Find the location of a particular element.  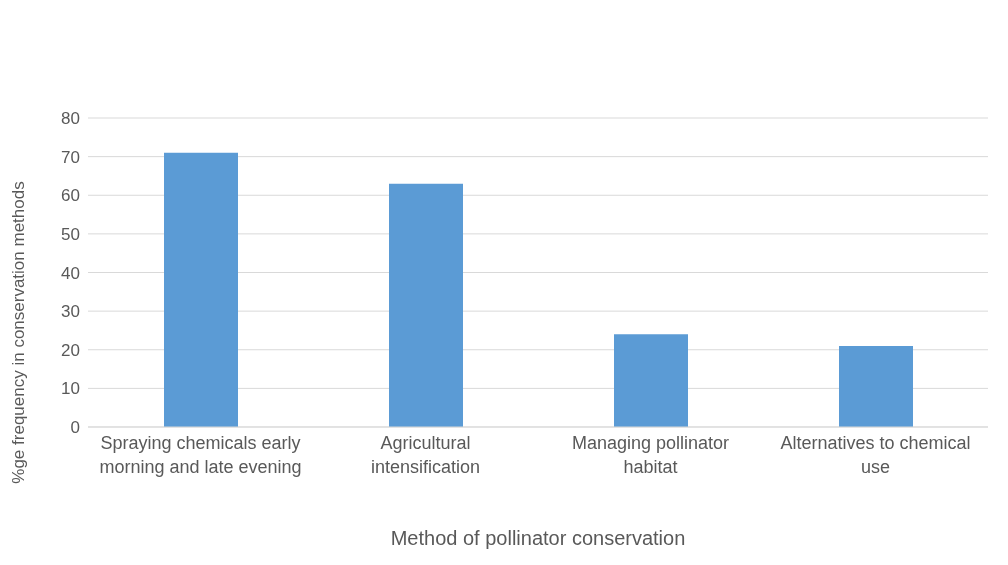

y-tick-label: 40 is located at coordinates (70, 273).